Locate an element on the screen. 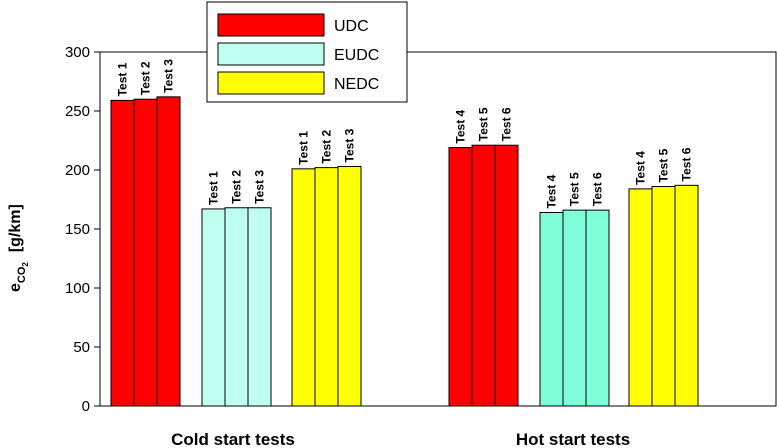 This screenshot has width=777, height=448. y-tick-label: 250 is located at coordinates (77, 111).